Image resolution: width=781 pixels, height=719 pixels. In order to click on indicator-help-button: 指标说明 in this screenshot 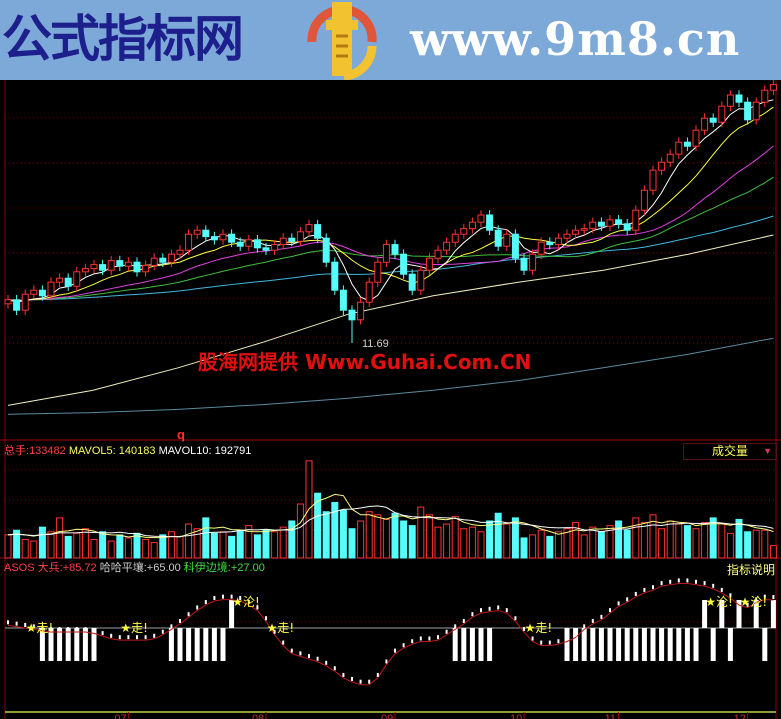, I will do `click(751, 570)`.